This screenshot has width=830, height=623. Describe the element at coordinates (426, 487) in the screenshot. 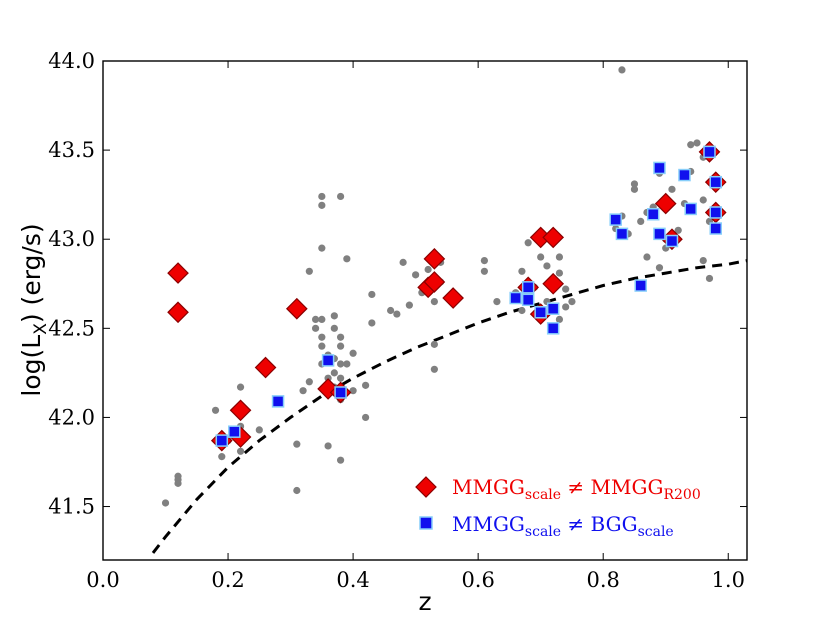

I see `legend-red-diamond-marker` at that location.